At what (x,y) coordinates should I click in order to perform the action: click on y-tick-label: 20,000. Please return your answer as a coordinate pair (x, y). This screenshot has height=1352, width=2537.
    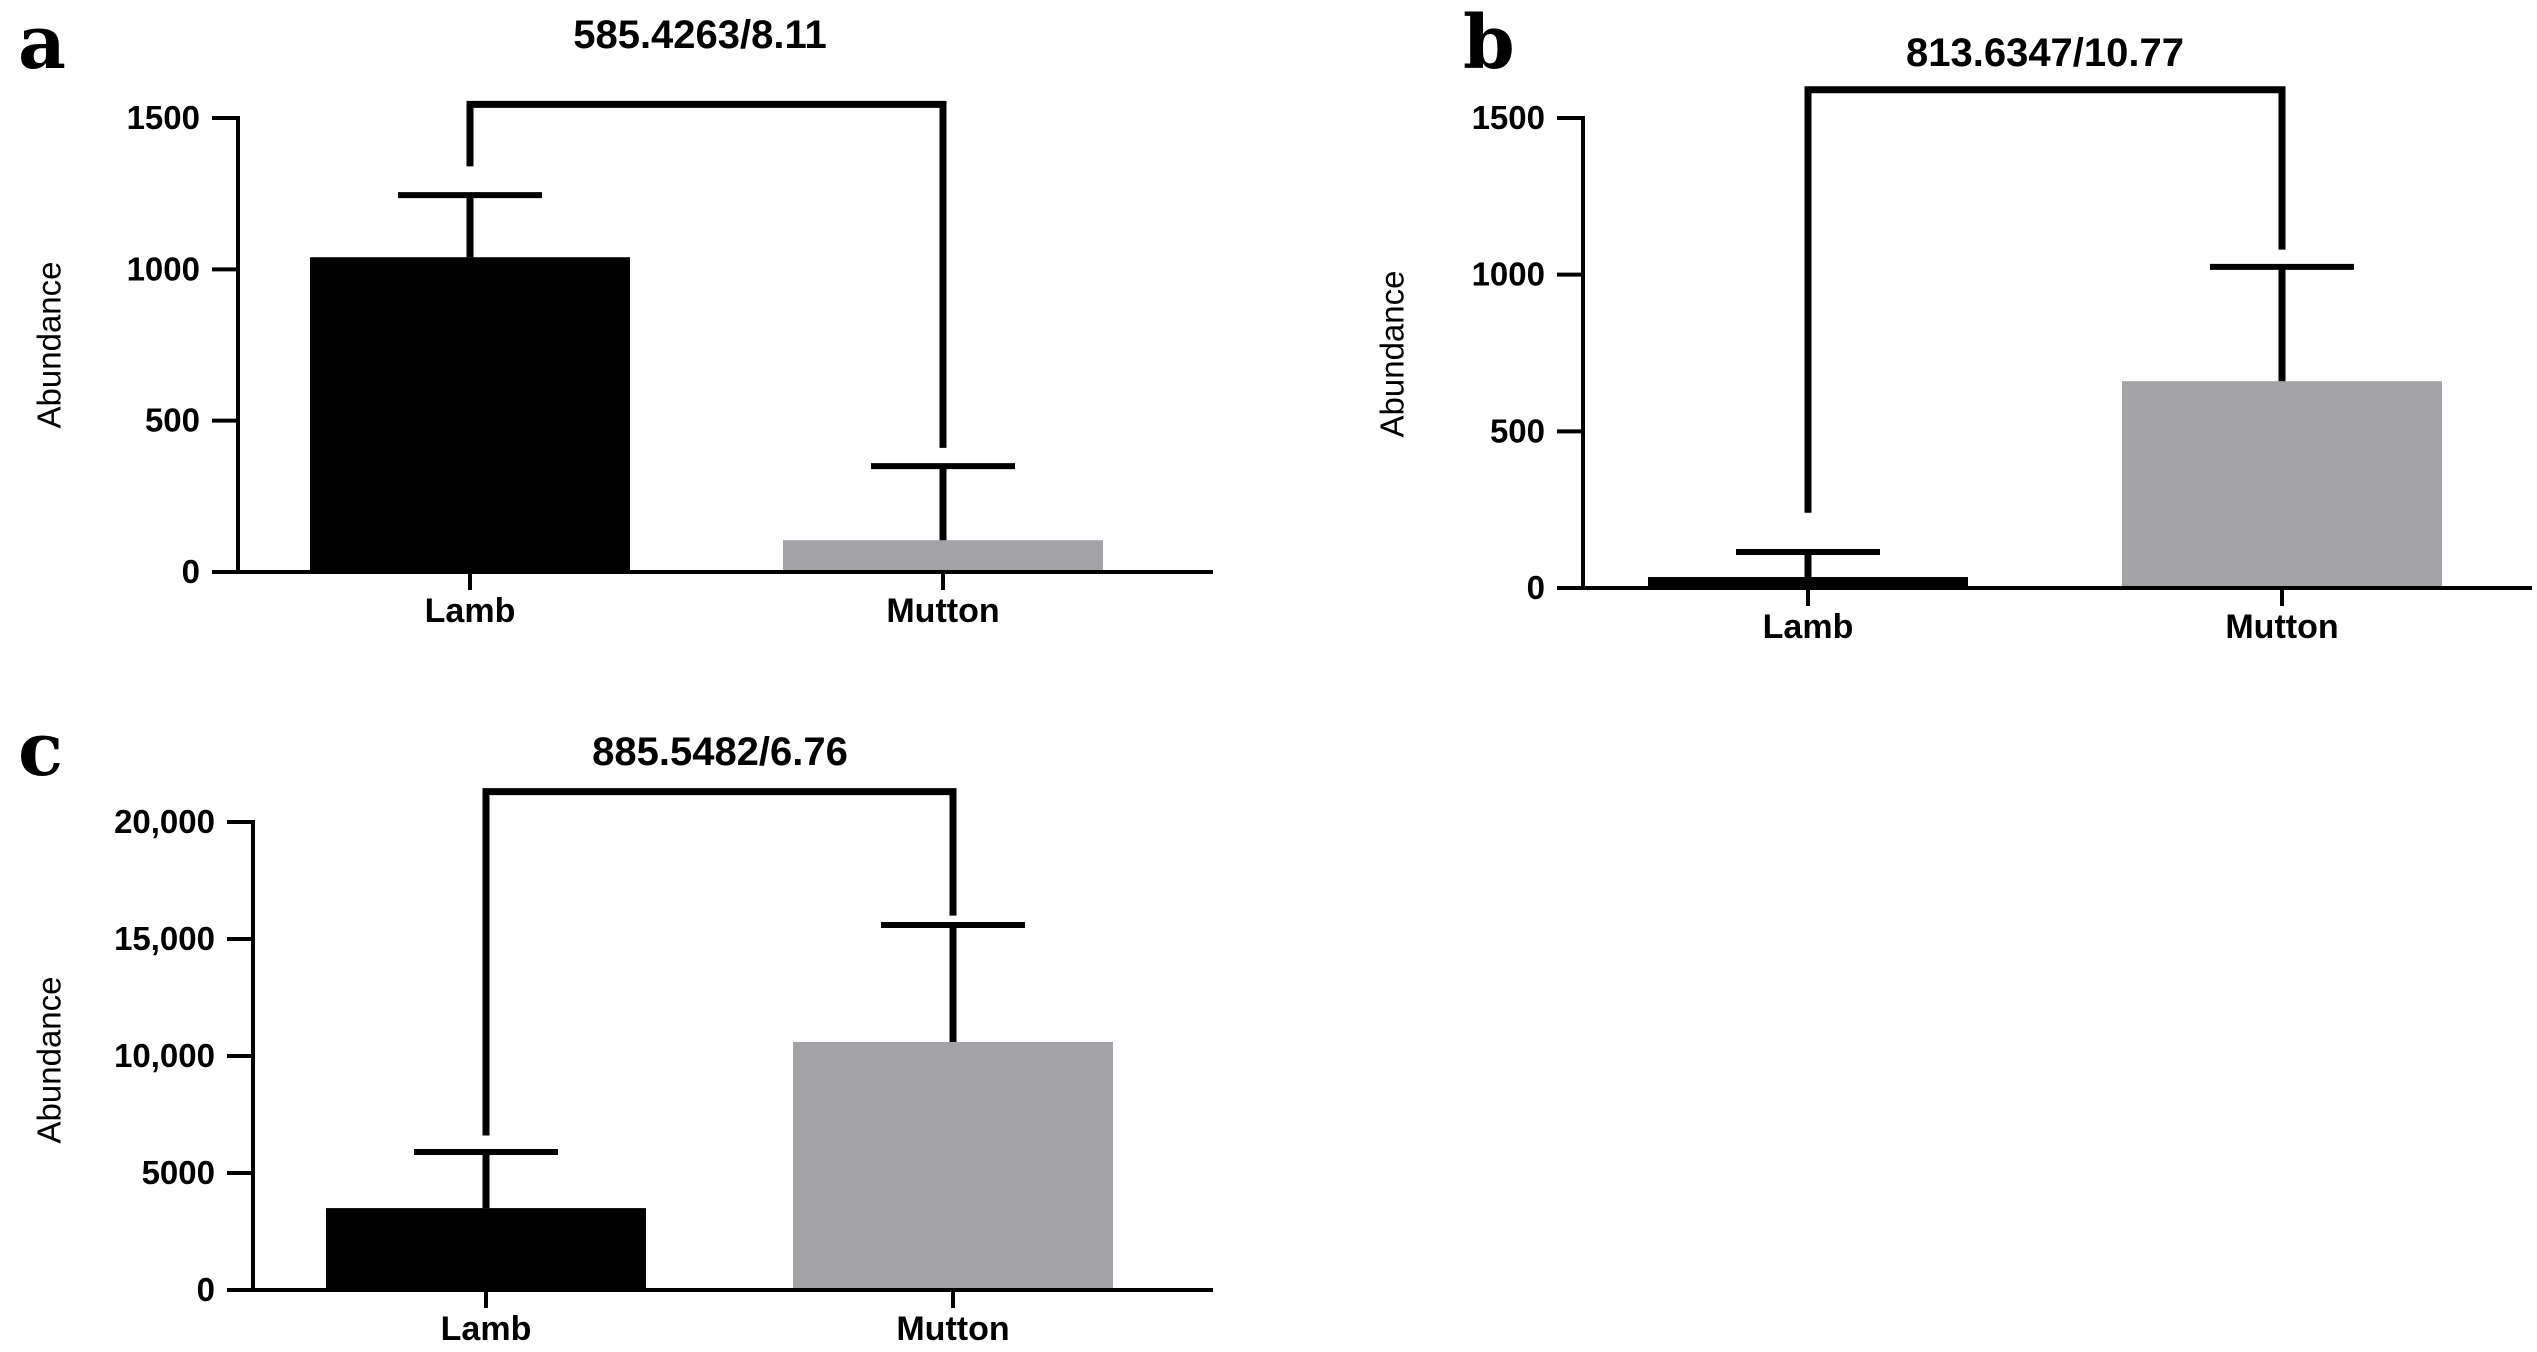
    Looking at the image, I should click on (164, 821).